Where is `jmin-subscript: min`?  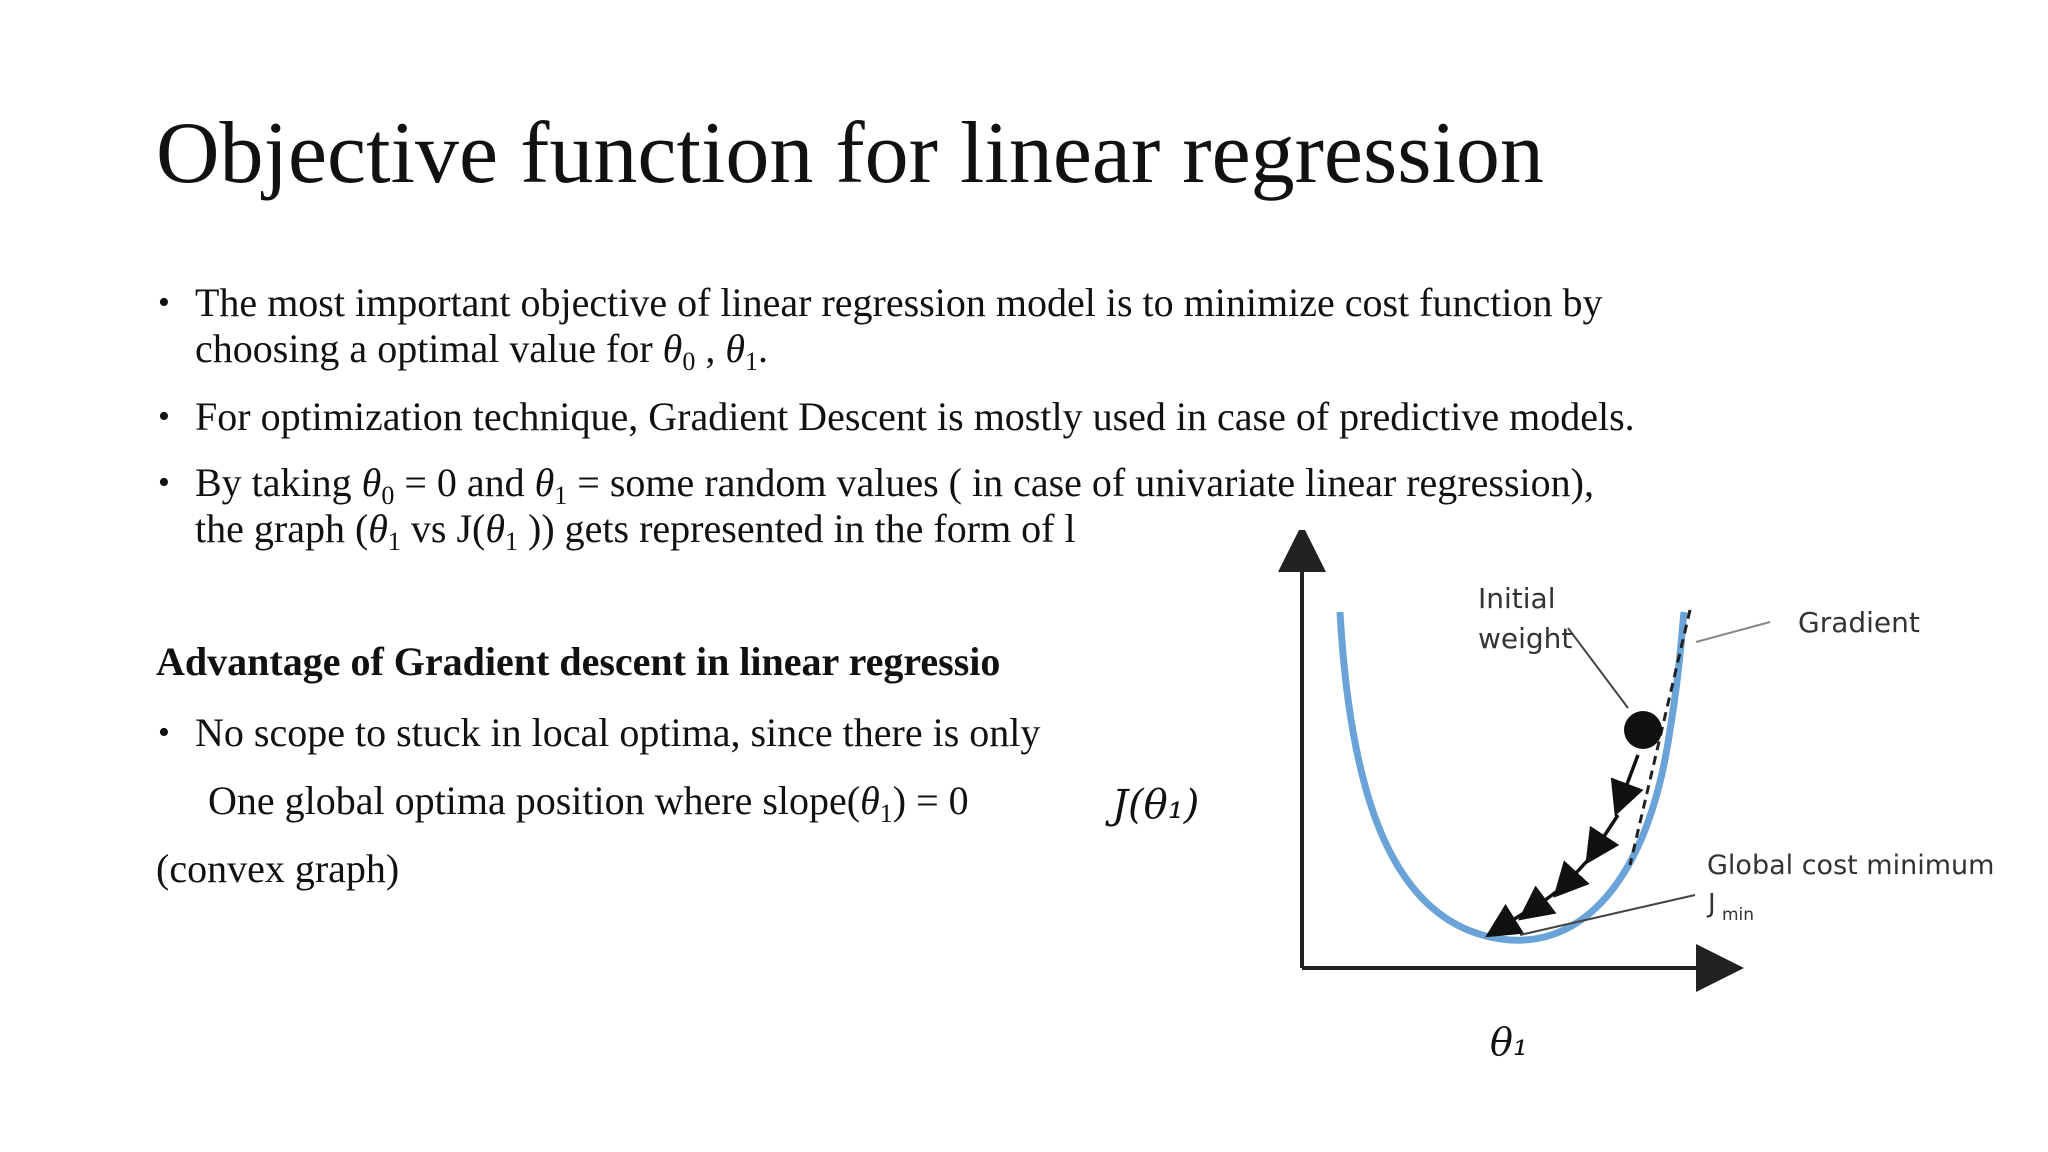 jmin-subscript: min is located at coordinates (1738, 915).